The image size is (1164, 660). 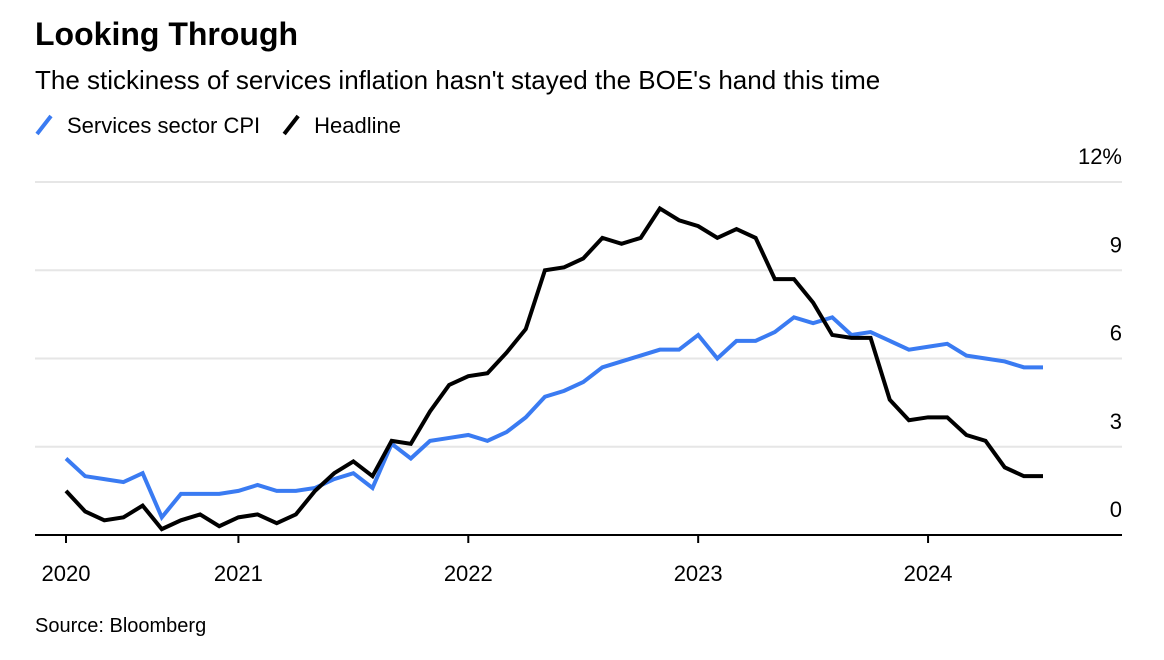 I want to click on x-tick-label: 2022, so click(x=468, y=573).